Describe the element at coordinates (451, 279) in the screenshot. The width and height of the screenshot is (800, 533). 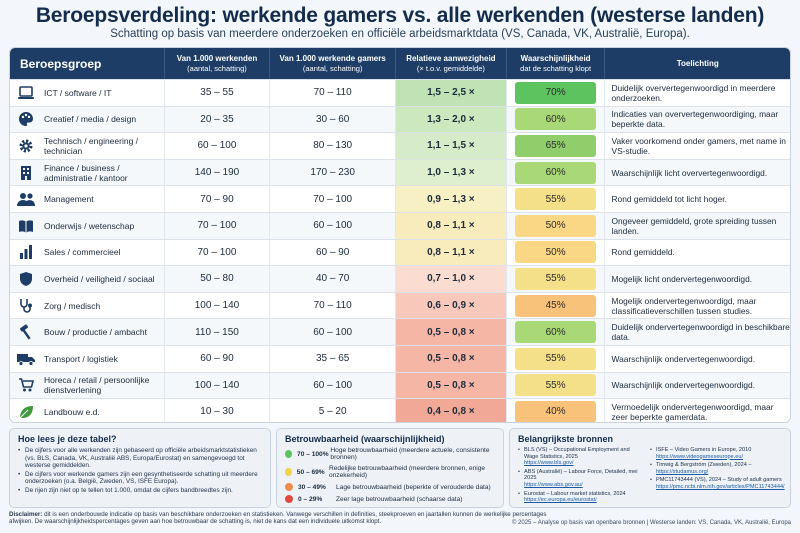
I see `ratio-value: 0,7 – 1,0 ×` at that location.